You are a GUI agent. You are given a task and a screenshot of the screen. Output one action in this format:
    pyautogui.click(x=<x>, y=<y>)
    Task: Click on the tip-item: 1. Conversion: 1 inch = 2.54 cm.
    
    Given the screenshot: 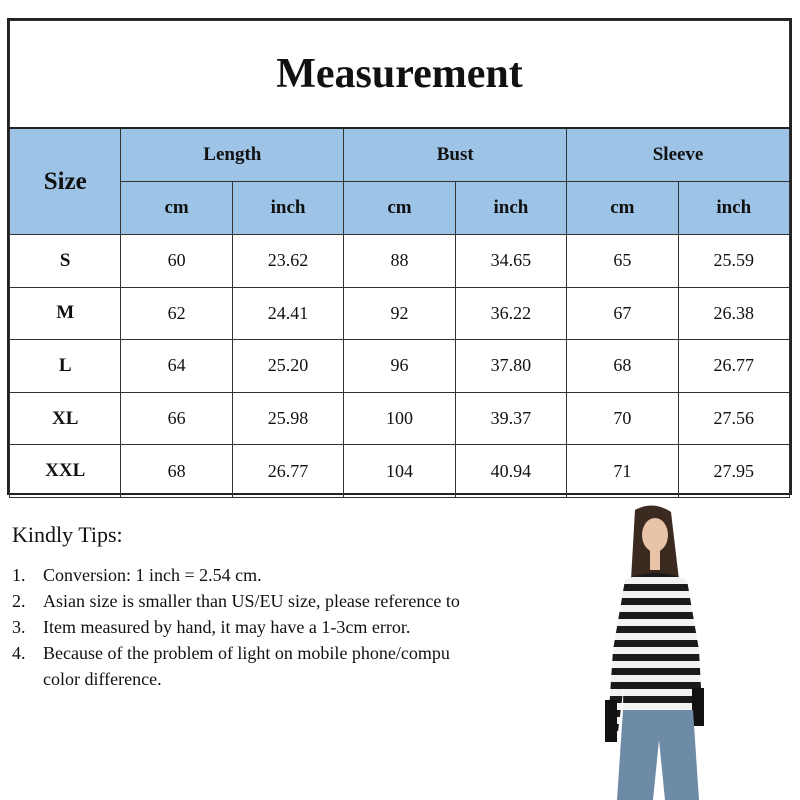 What is the action you would take?
    pyautogui.click(x=274, y=575)
    